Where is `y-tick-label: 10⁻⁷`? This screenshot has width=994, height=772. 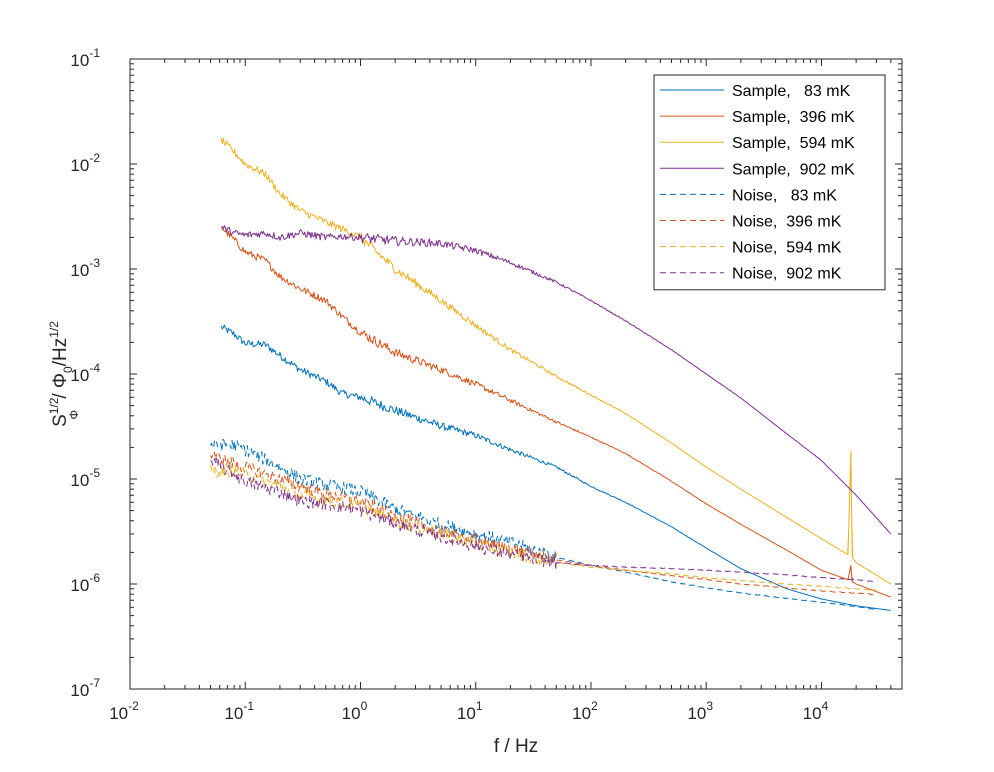 y-tick-label: 10⁻⁷ is located at coordinates (85, 688).